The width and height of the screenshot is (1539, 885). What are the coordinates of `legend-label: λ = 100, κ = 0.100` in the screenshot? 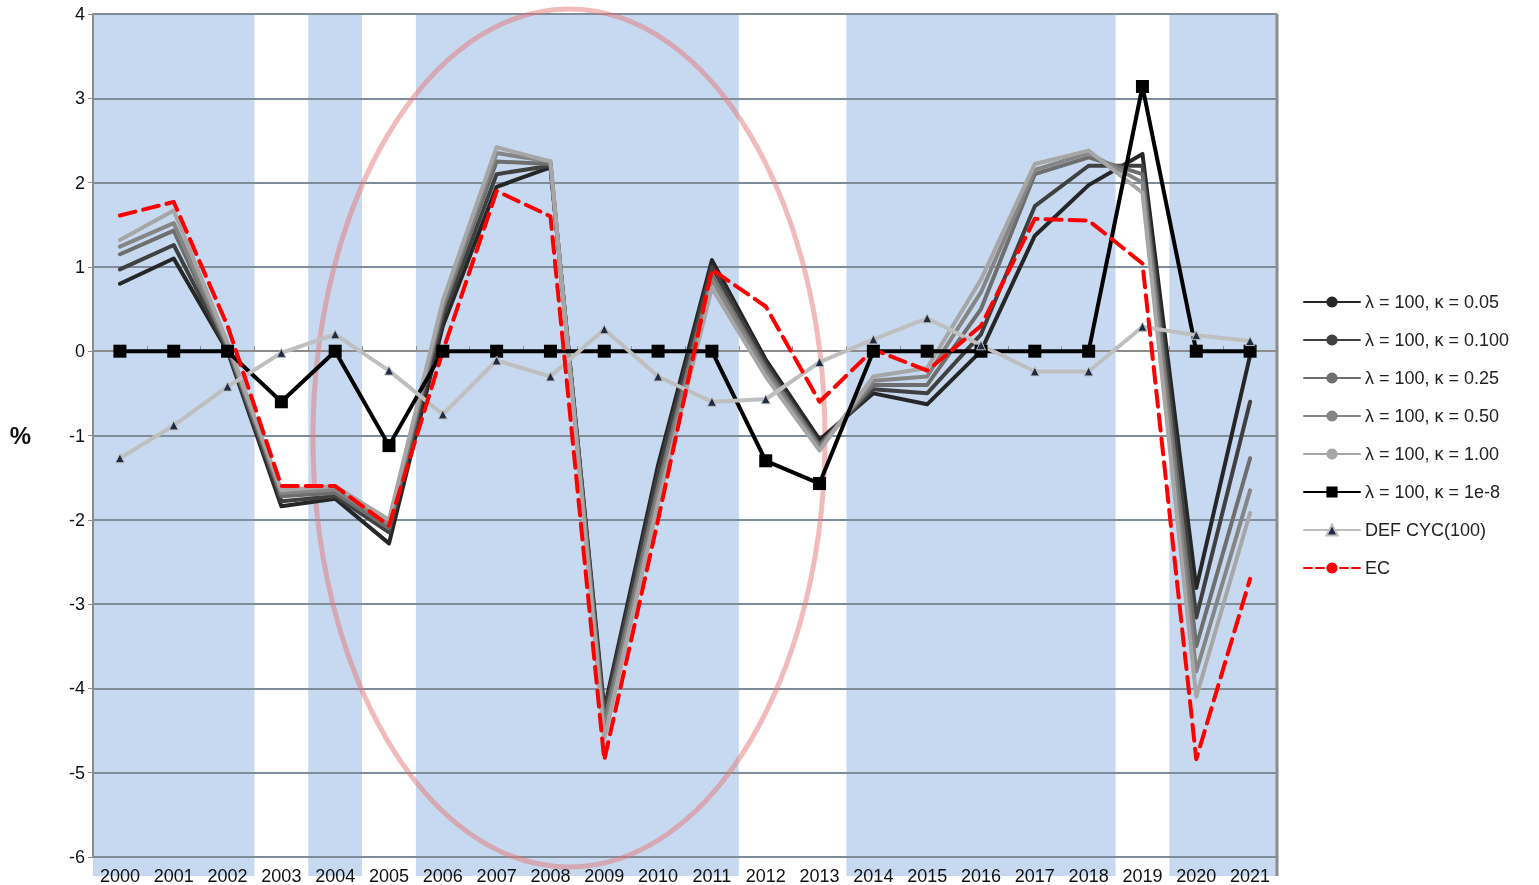 It's located at (1437, 340).